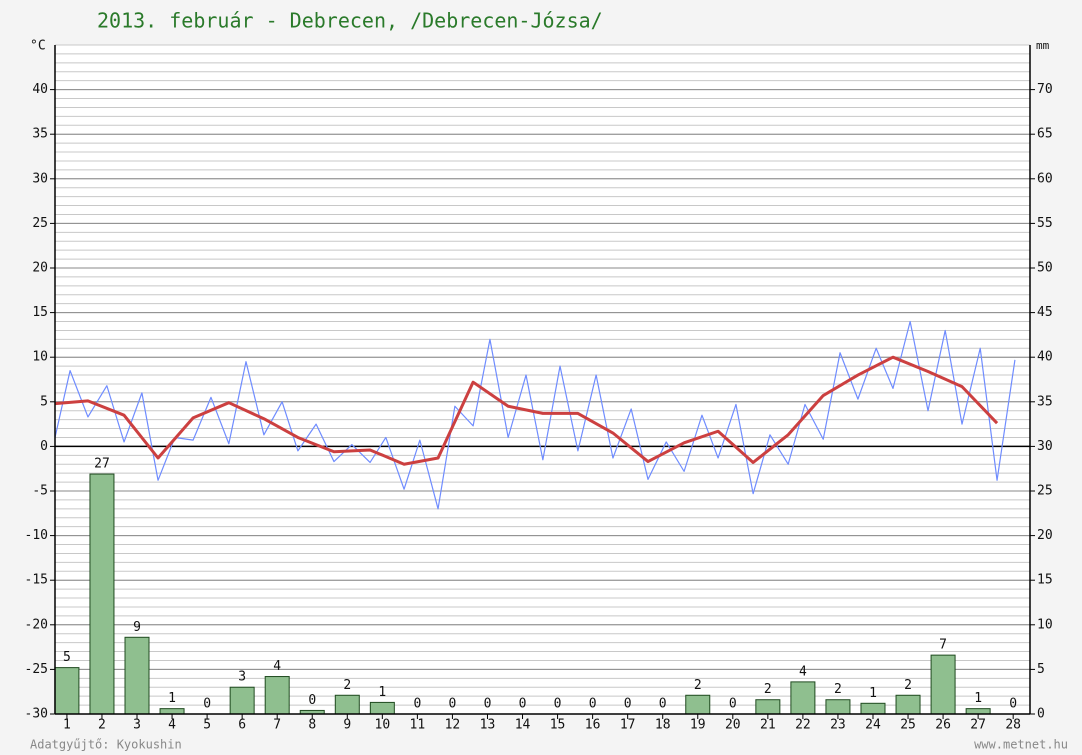  I want to click on y2-tick-label: 65, so click(1045, 134).